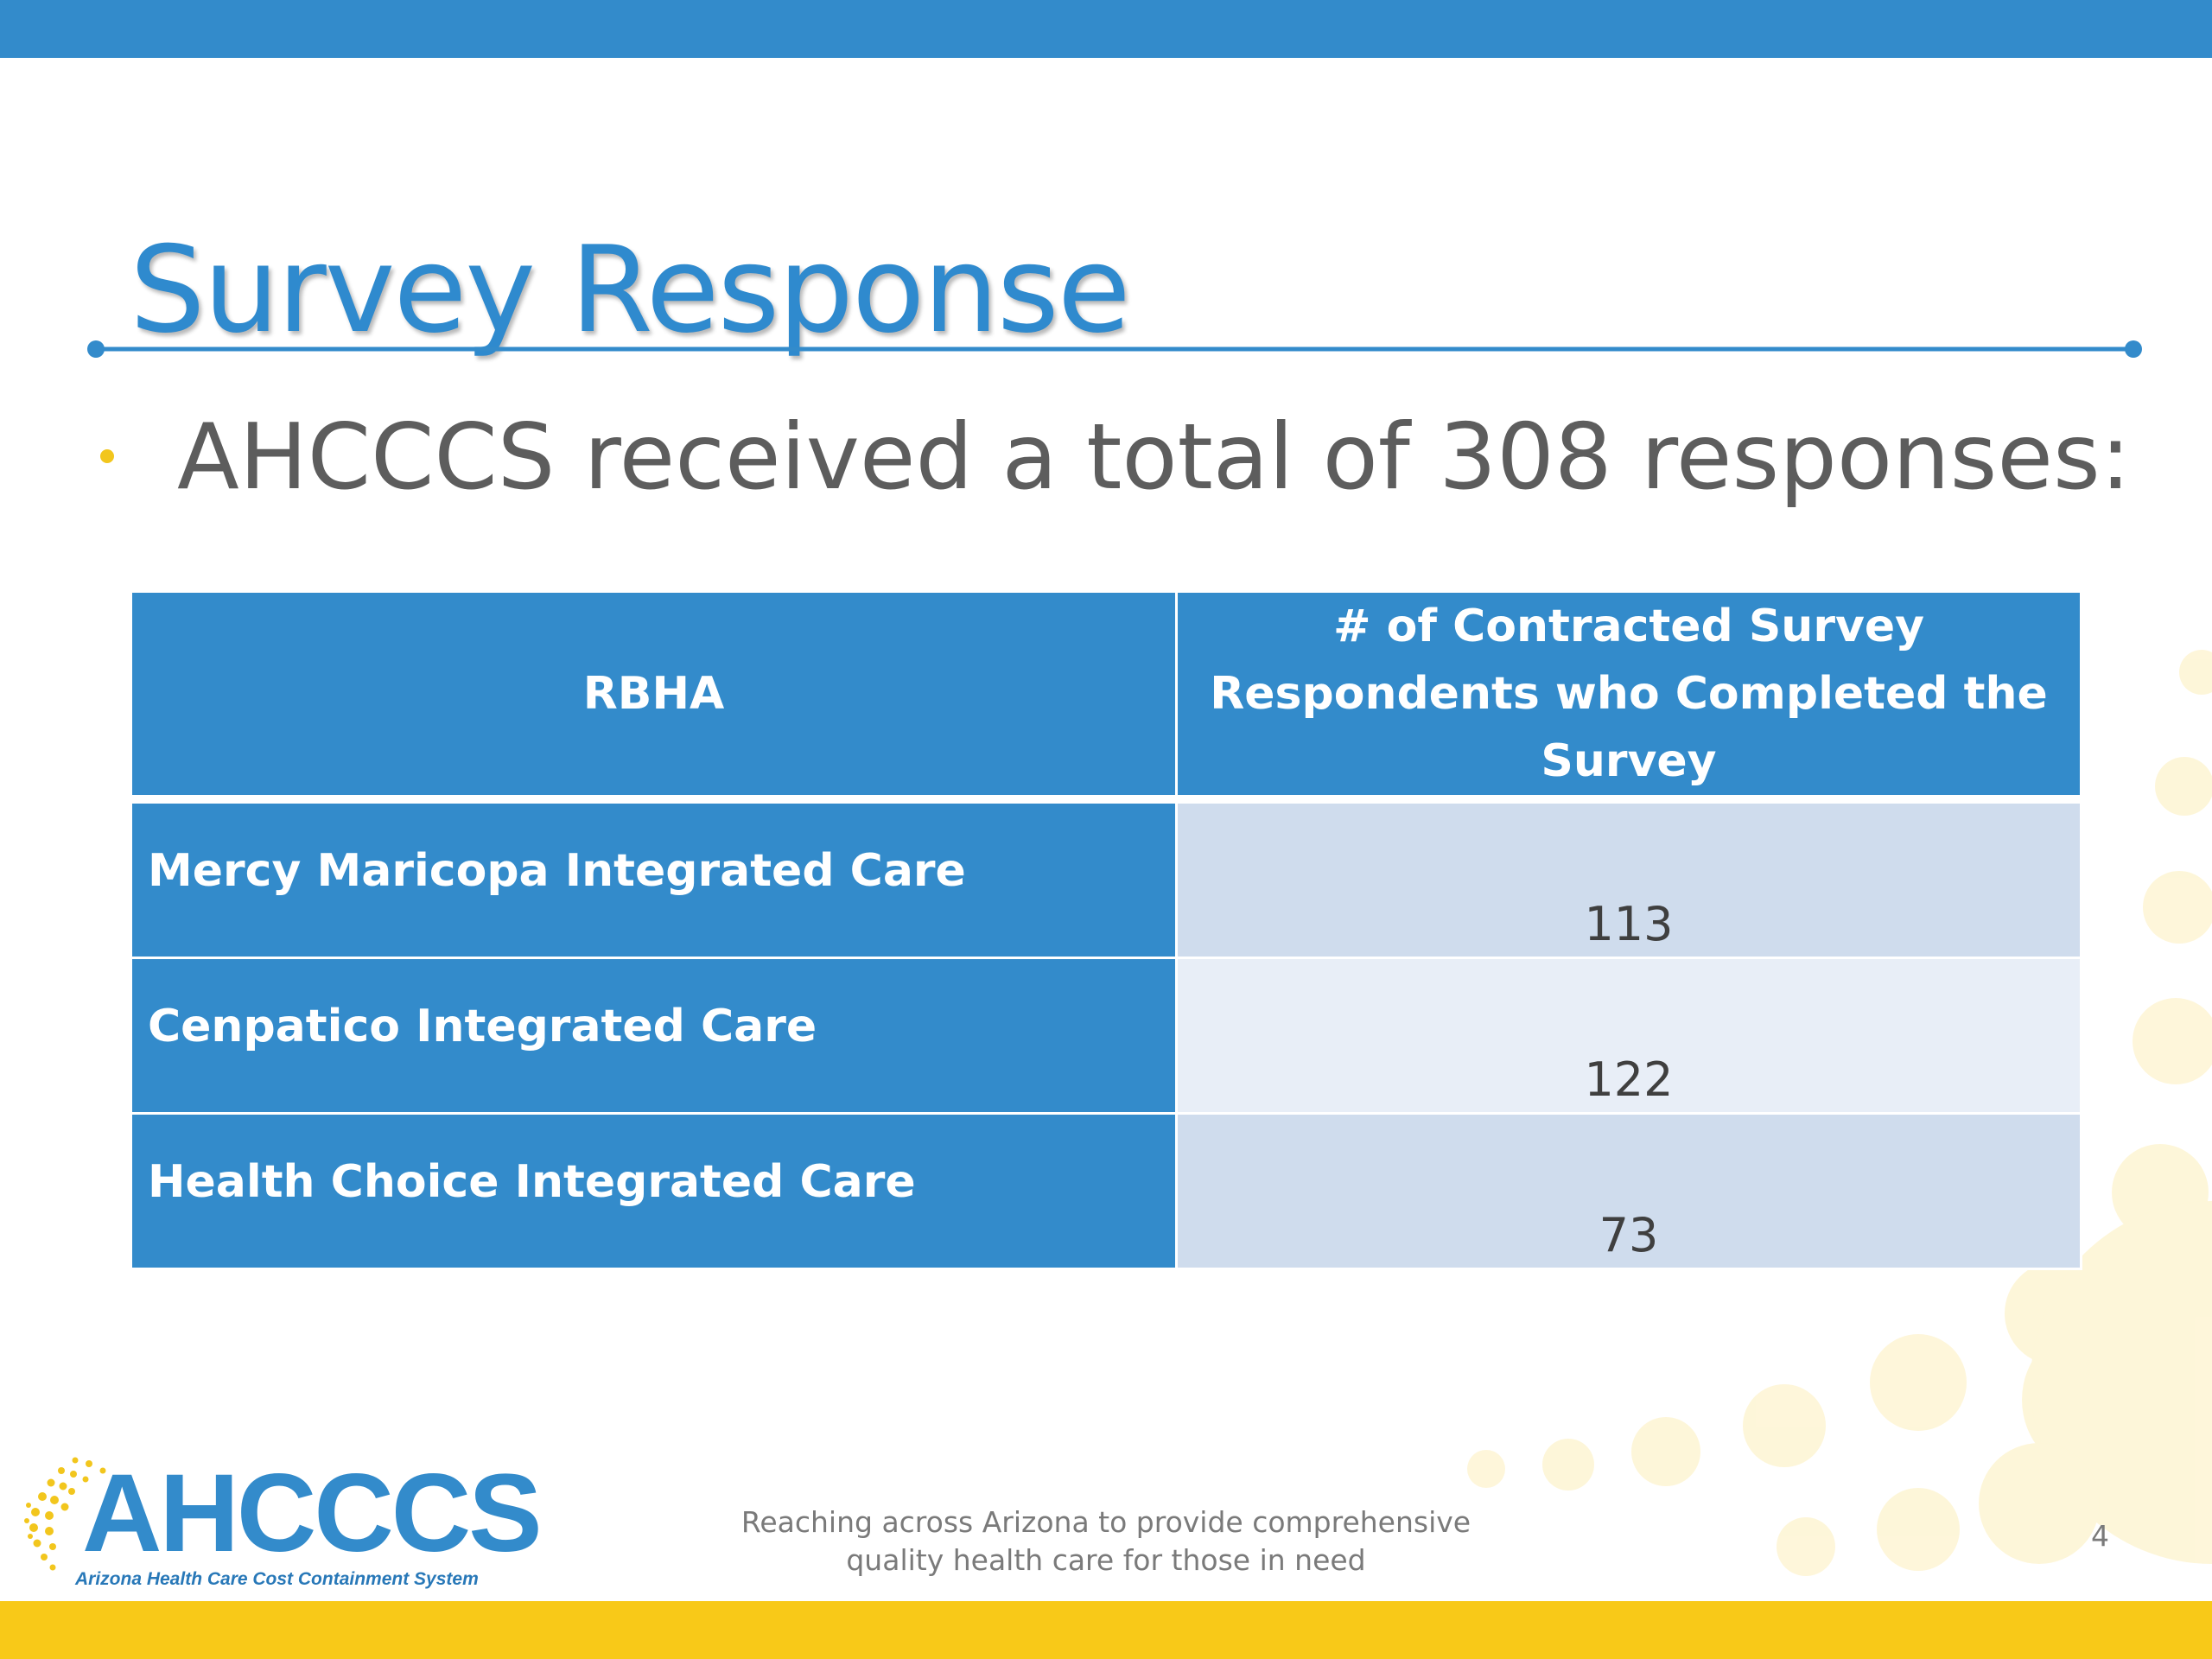  What do you see at coordinates (654, 697) in the screenshot?
I see `header-rbha: RBHA` at bounding box center [654, 697].